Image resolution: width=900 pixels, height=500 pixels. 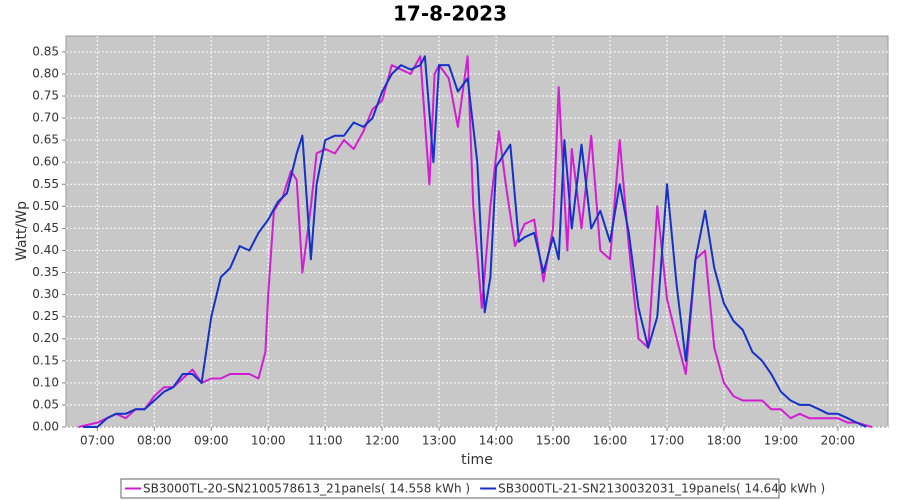 I want to click on y-tick-label: 0.50, so click(x=45, y=206).